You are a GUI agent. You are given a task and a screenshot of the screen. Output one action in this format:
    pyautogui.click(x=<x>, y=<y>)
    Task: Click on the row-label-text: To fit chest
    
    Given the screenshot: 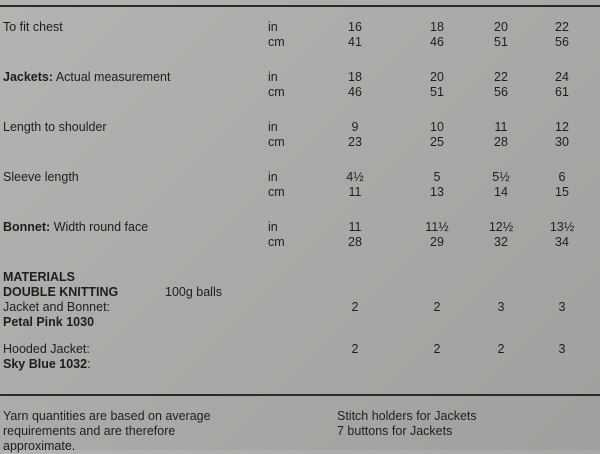 What is the action you would take?
    pyautogui.click(x=33, y=27)
    